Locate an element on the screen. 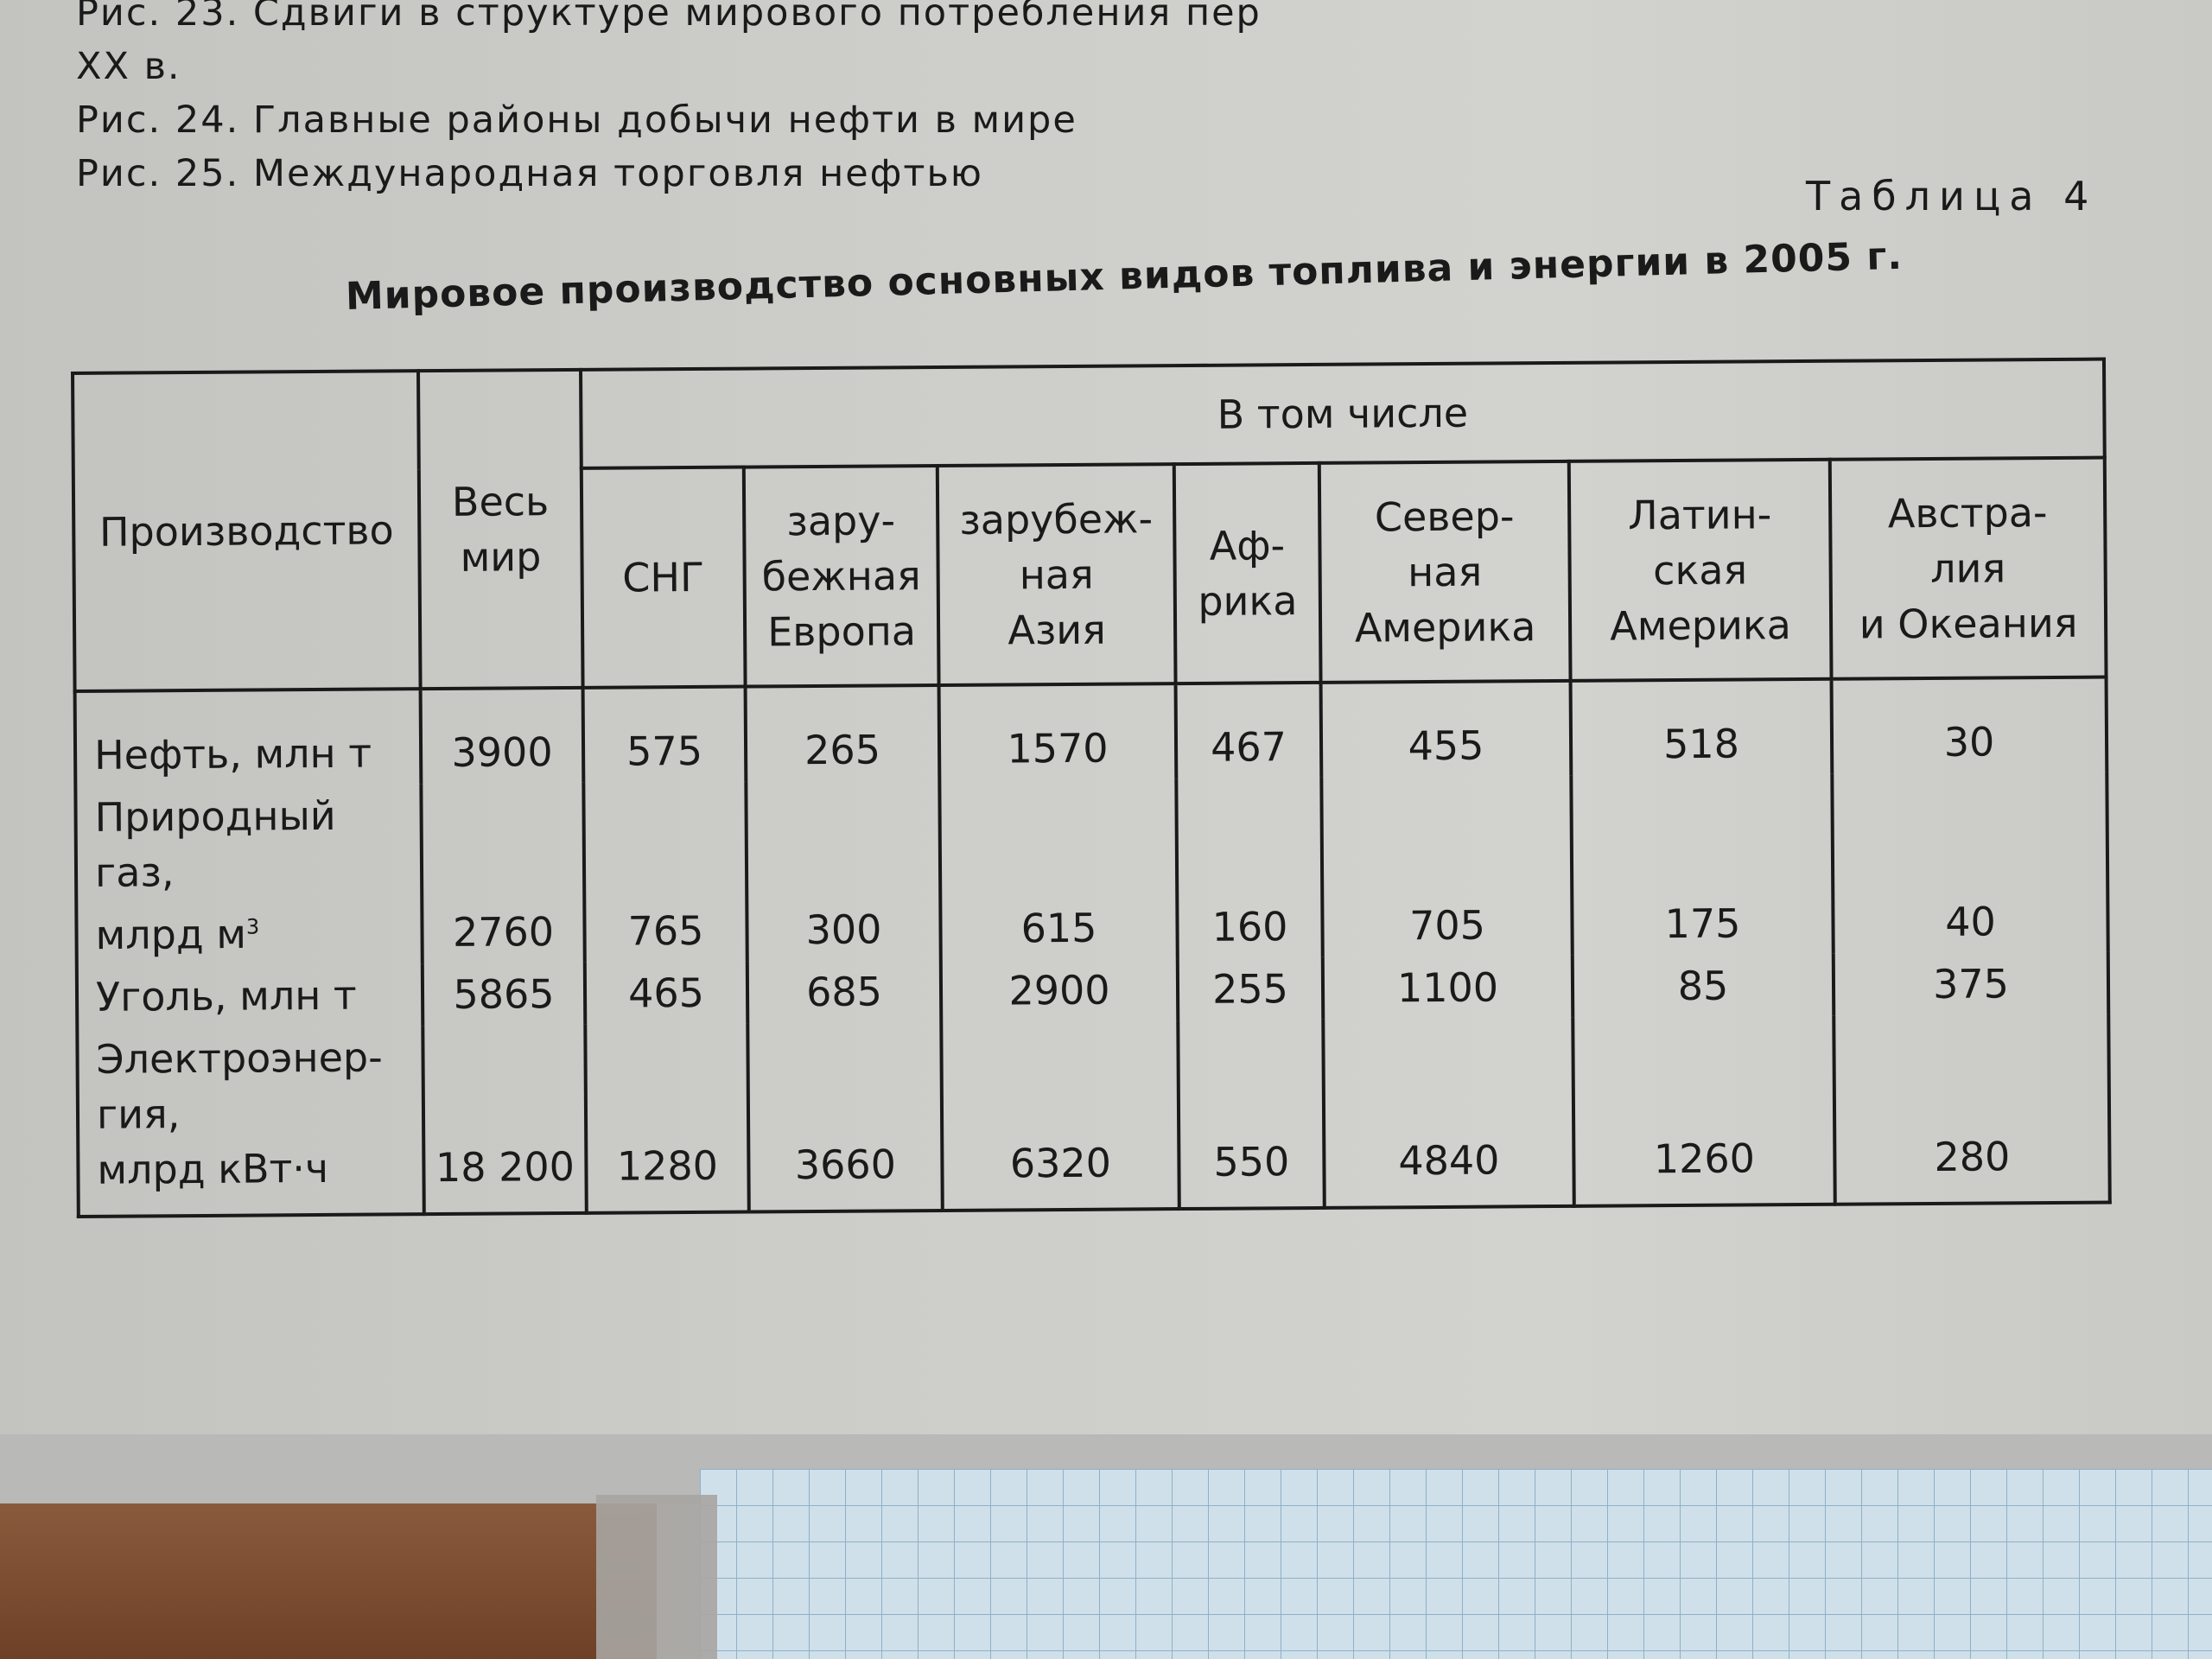  table-cell: 85 is located at coordinates (1703, 986).